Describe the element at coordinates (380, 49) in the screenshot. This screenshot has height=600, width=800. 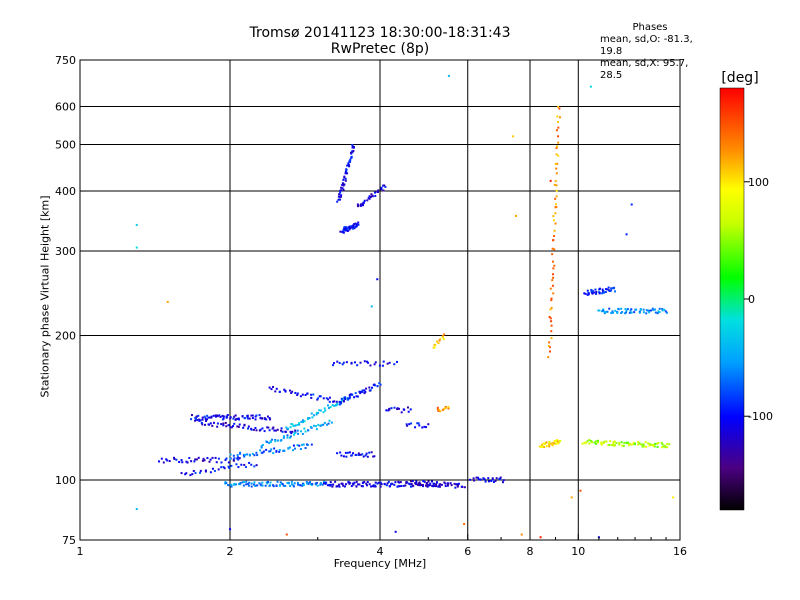
I see `chart-subtitle: RwPretec (8p)` at that location.